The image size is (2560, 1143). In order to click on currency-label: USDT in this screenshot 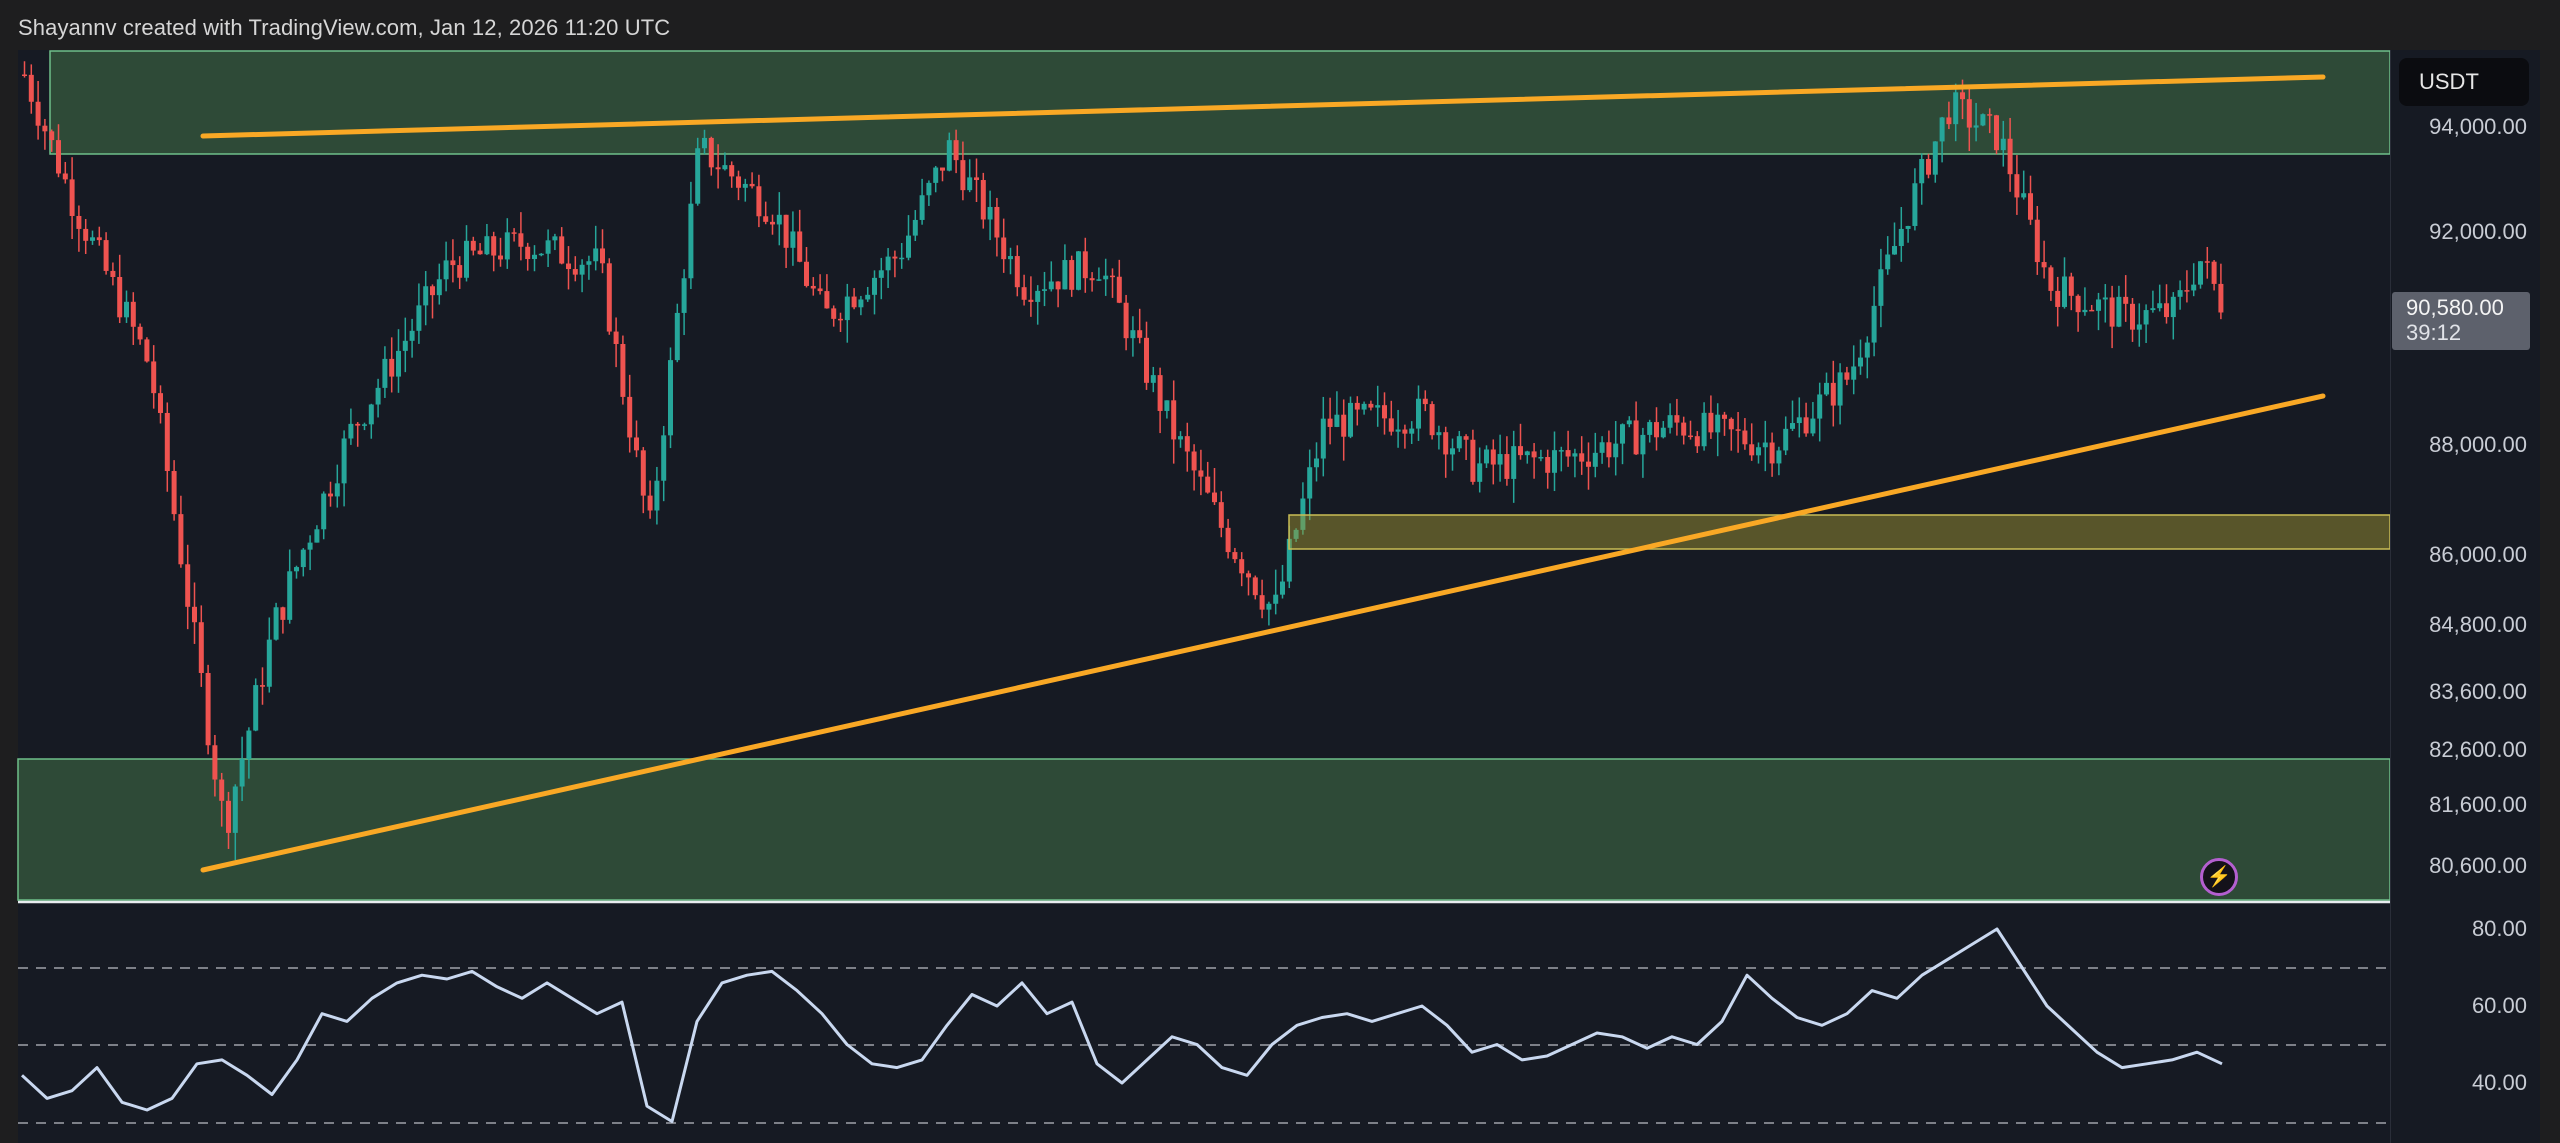, I will do `click(2464, 82)`.